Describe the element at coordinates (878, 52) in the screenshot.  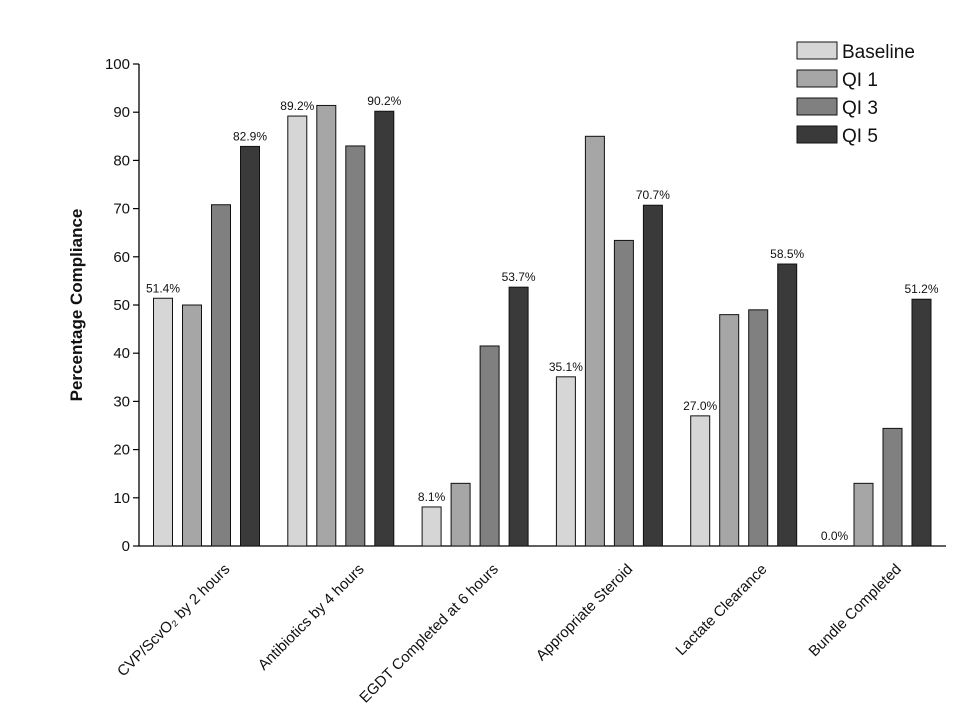
I see `legend-label: Baseline` at that location.